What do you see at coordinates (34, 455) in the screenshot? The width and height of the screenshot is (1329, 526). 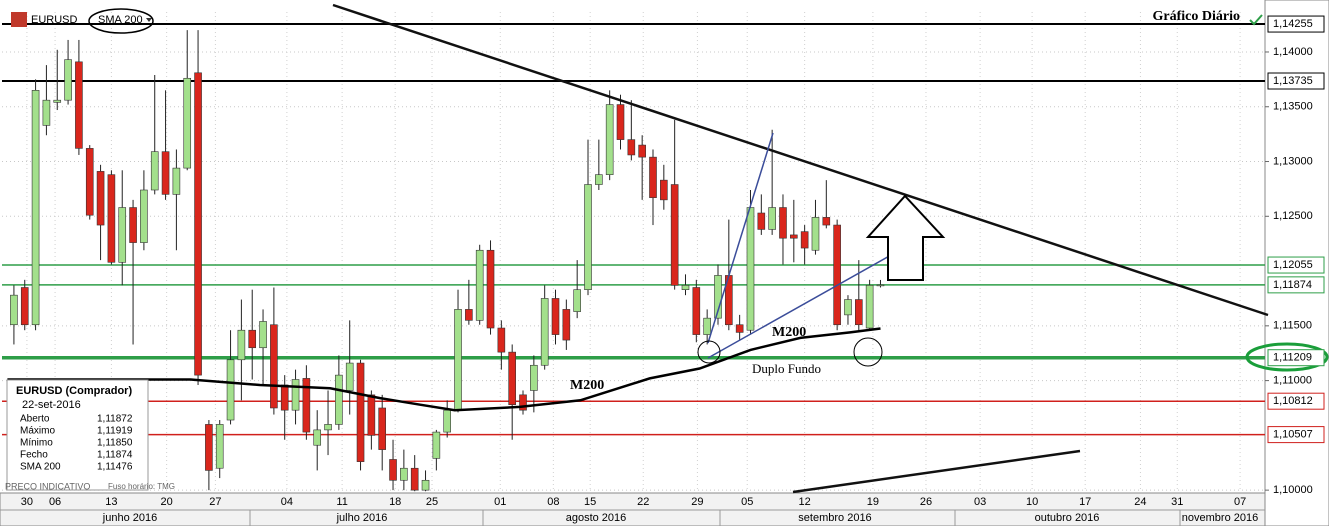 I see `info-label: Fecho` at bounding box center [34, 455].